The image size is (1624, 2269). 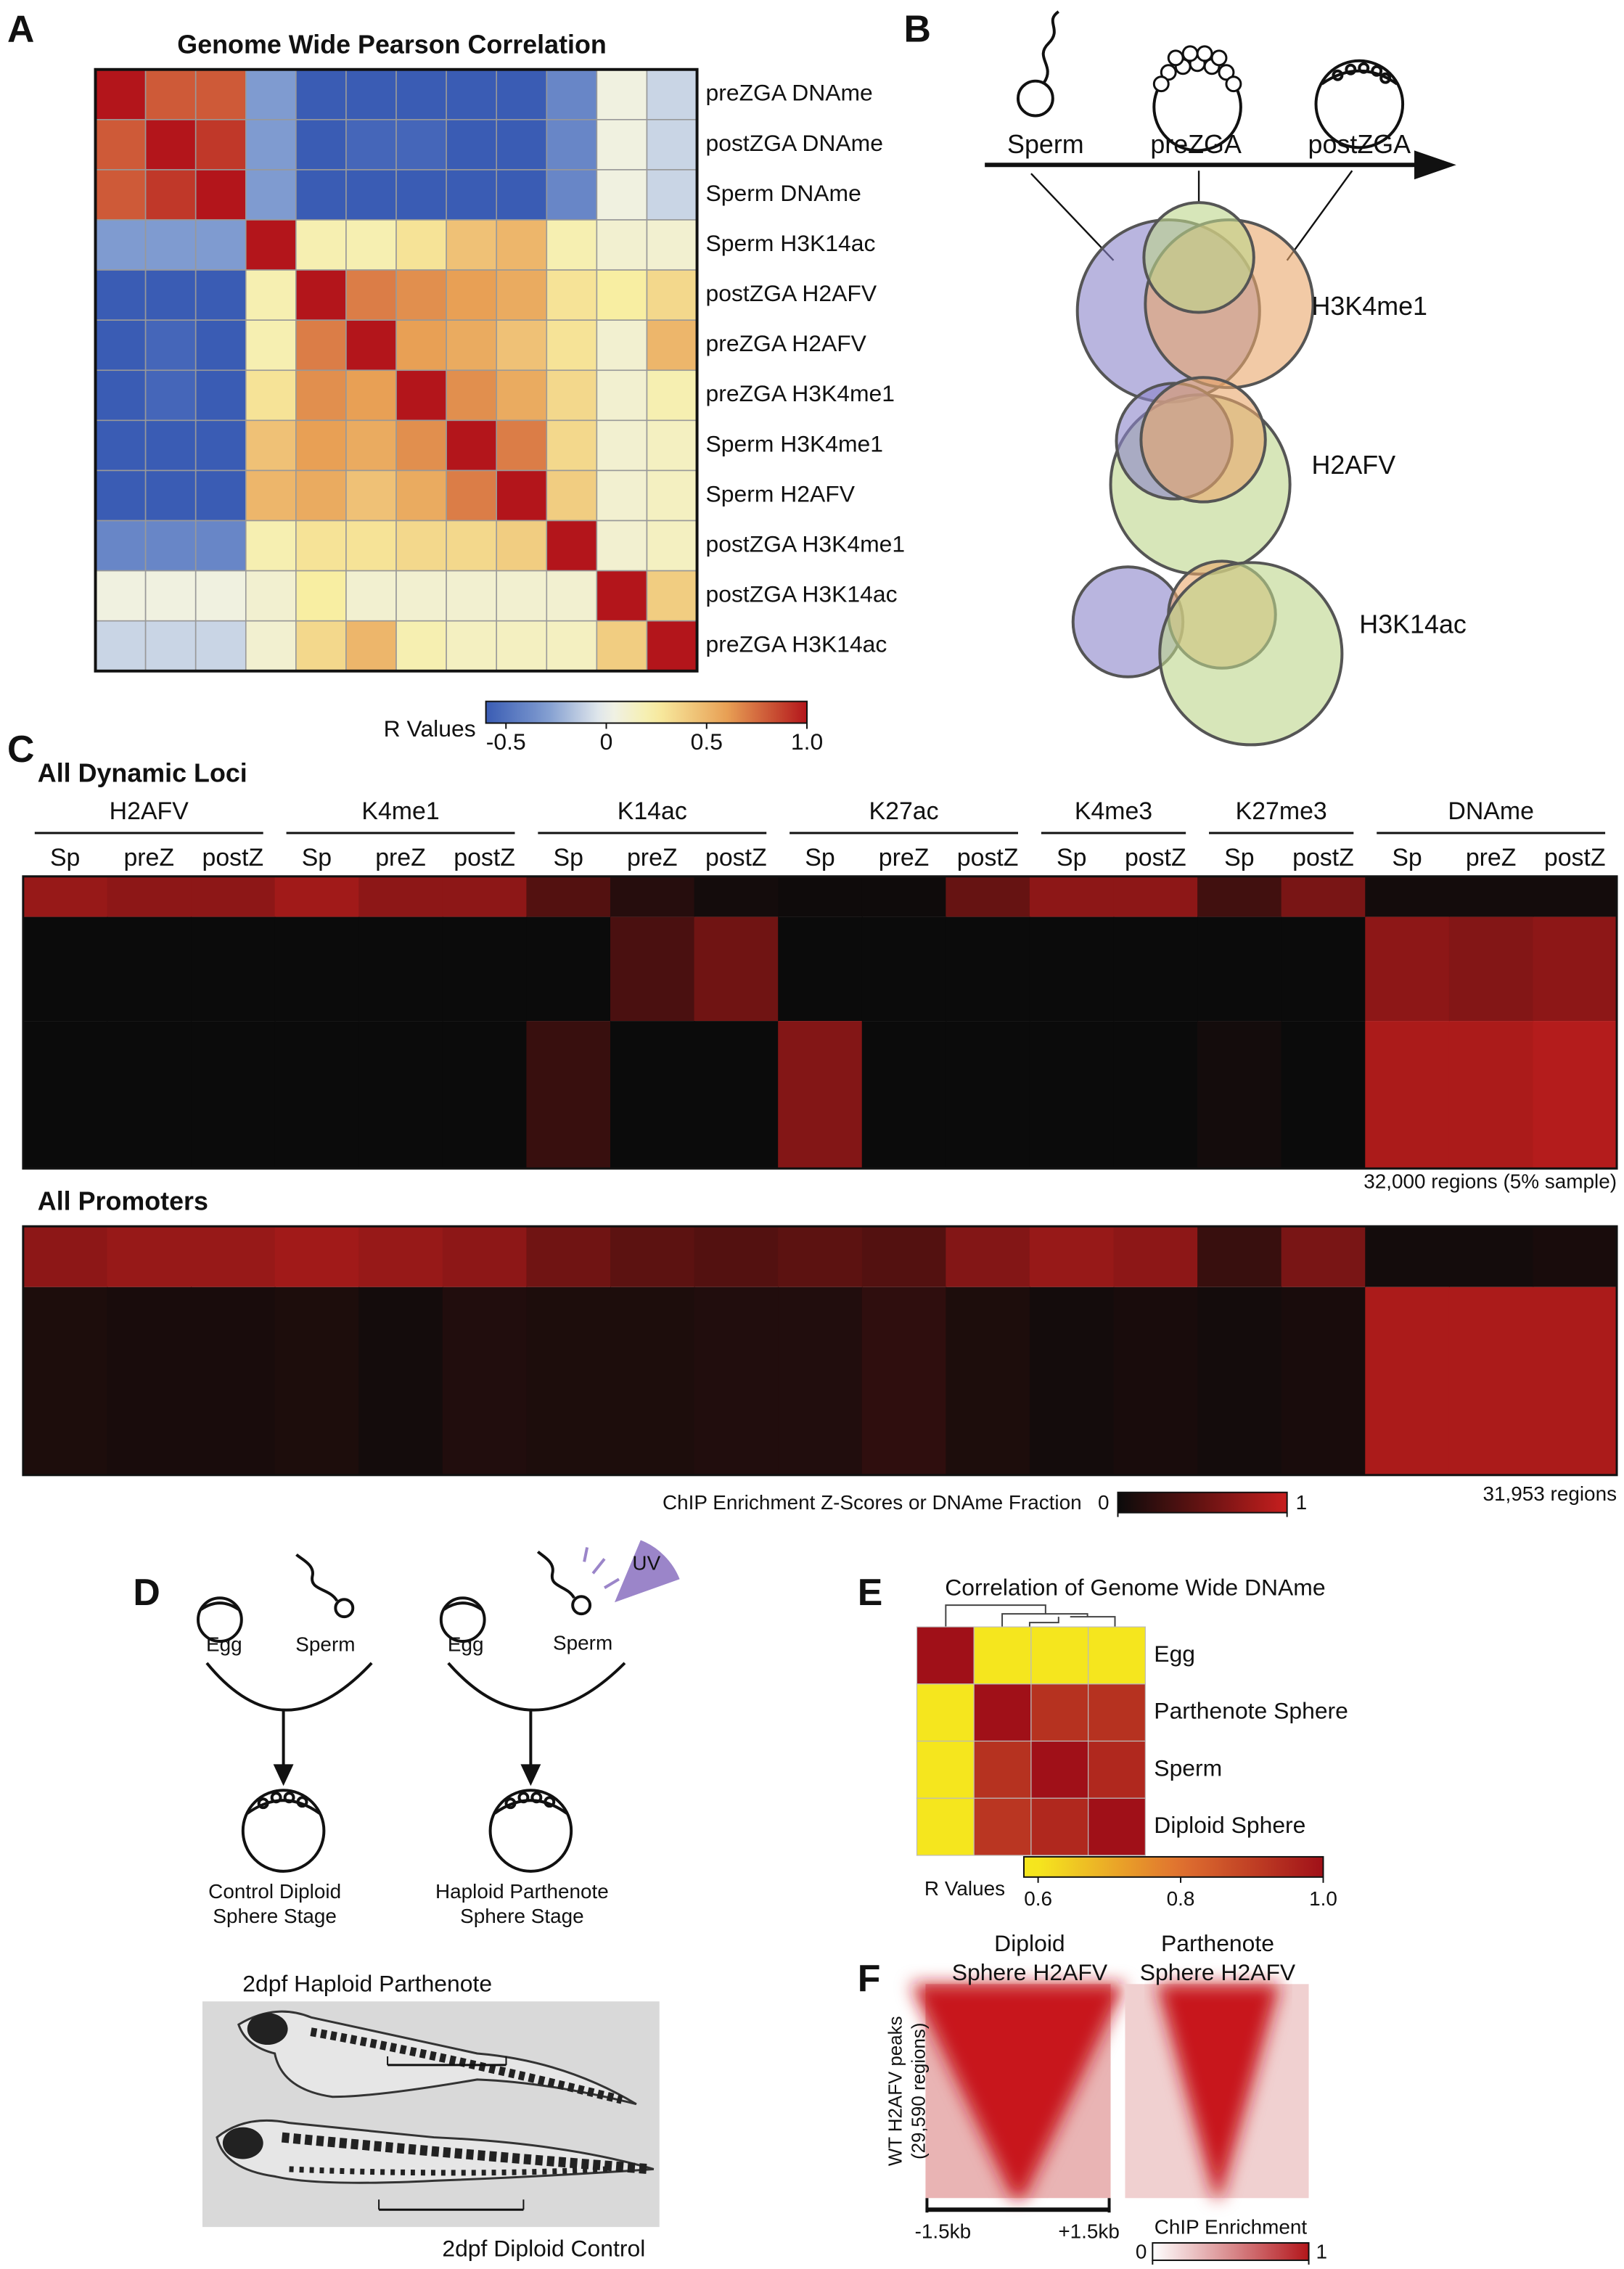 What do you see at coordinates (274, 1892) in the screenshot?
I see `diagram-label: Control Diploid` at bounding box center [274, 1892].